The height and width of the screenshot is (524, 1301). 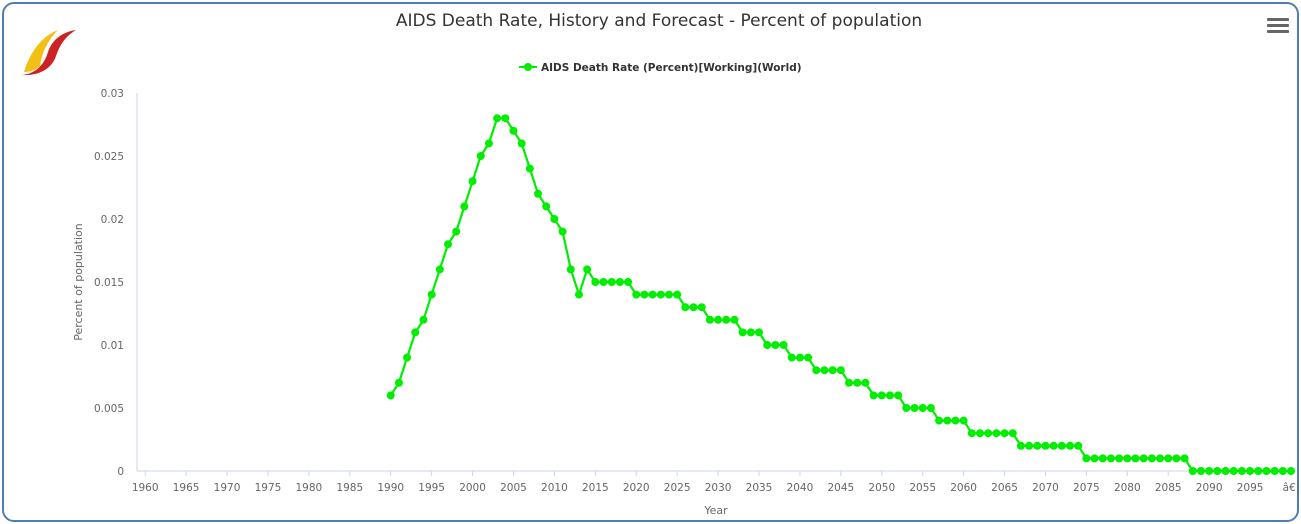 I want to click on legend-symbol-marker, so click(x=528, y=67).